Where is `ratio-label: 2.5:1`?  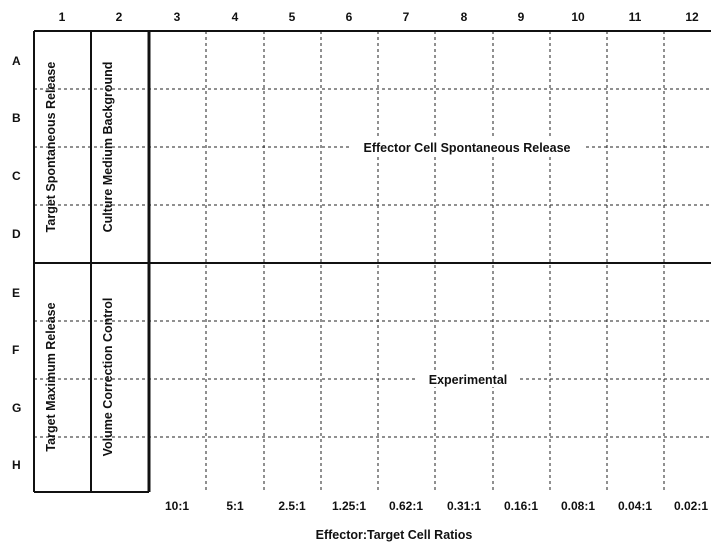 ratio-label: 2.5:1 is located at coordinates (292, 506).